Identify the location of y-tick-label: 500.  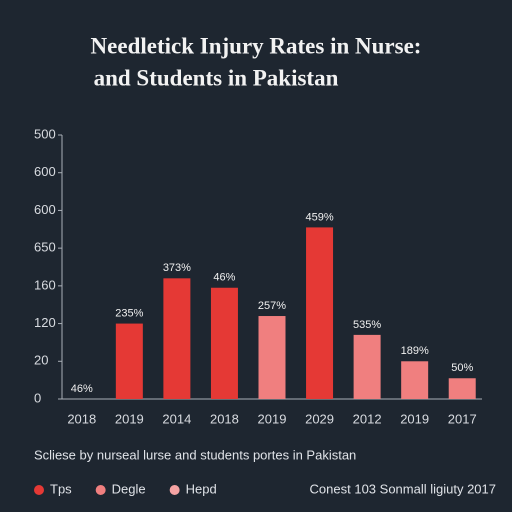
(45, 133).